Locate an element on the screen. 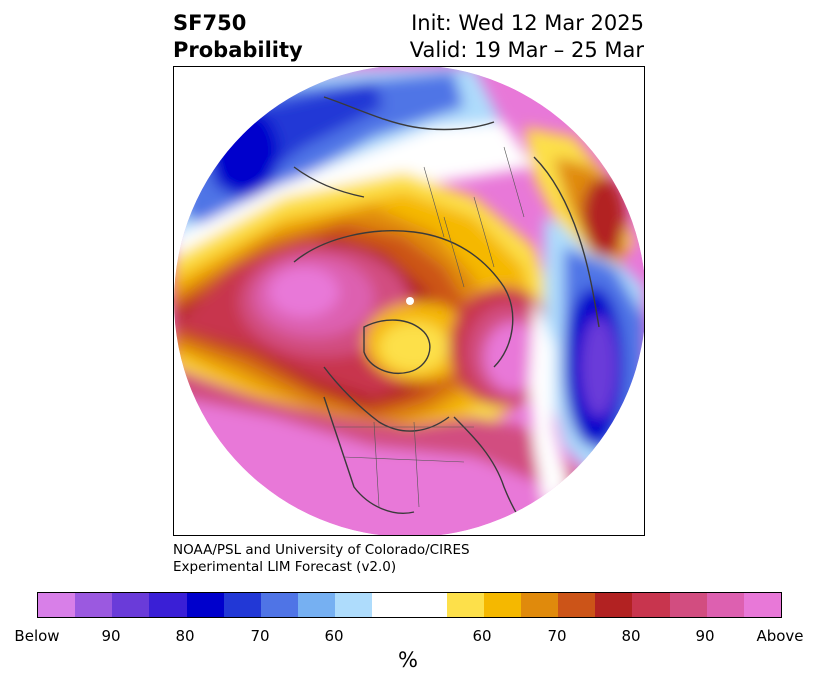  product-label: Probability is located at coordinates (238, 50).